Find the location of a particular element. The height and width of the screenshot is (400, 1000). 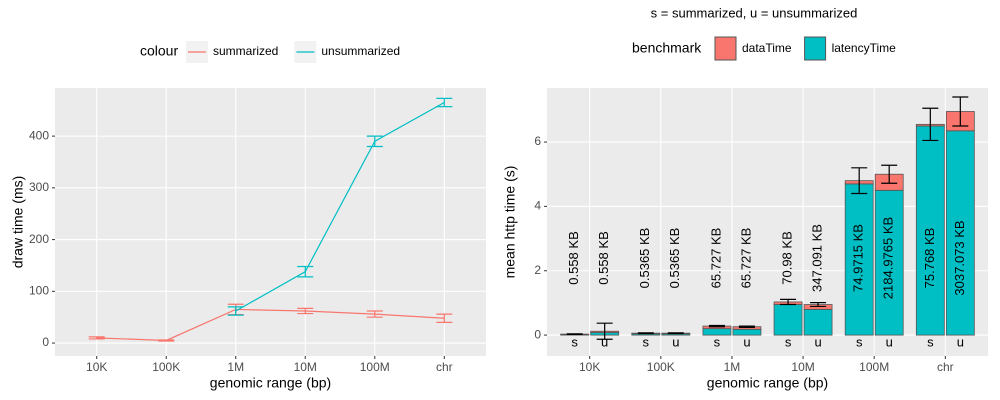

legend-title: colour is located at coordinates (159, 51).